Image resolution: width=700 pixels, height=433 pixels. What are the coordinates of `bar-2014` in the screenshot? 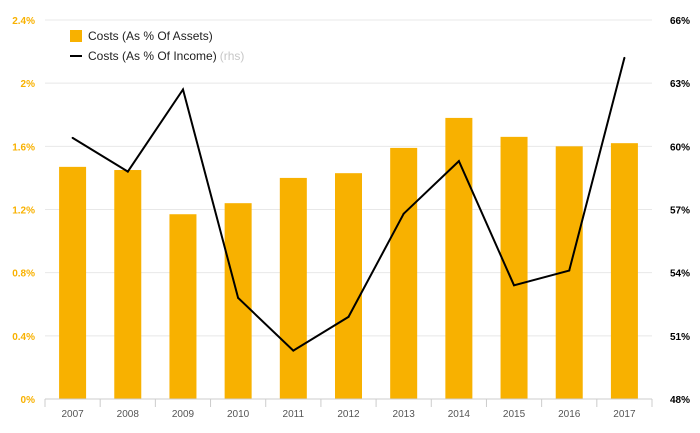 It's located at (459, 258).